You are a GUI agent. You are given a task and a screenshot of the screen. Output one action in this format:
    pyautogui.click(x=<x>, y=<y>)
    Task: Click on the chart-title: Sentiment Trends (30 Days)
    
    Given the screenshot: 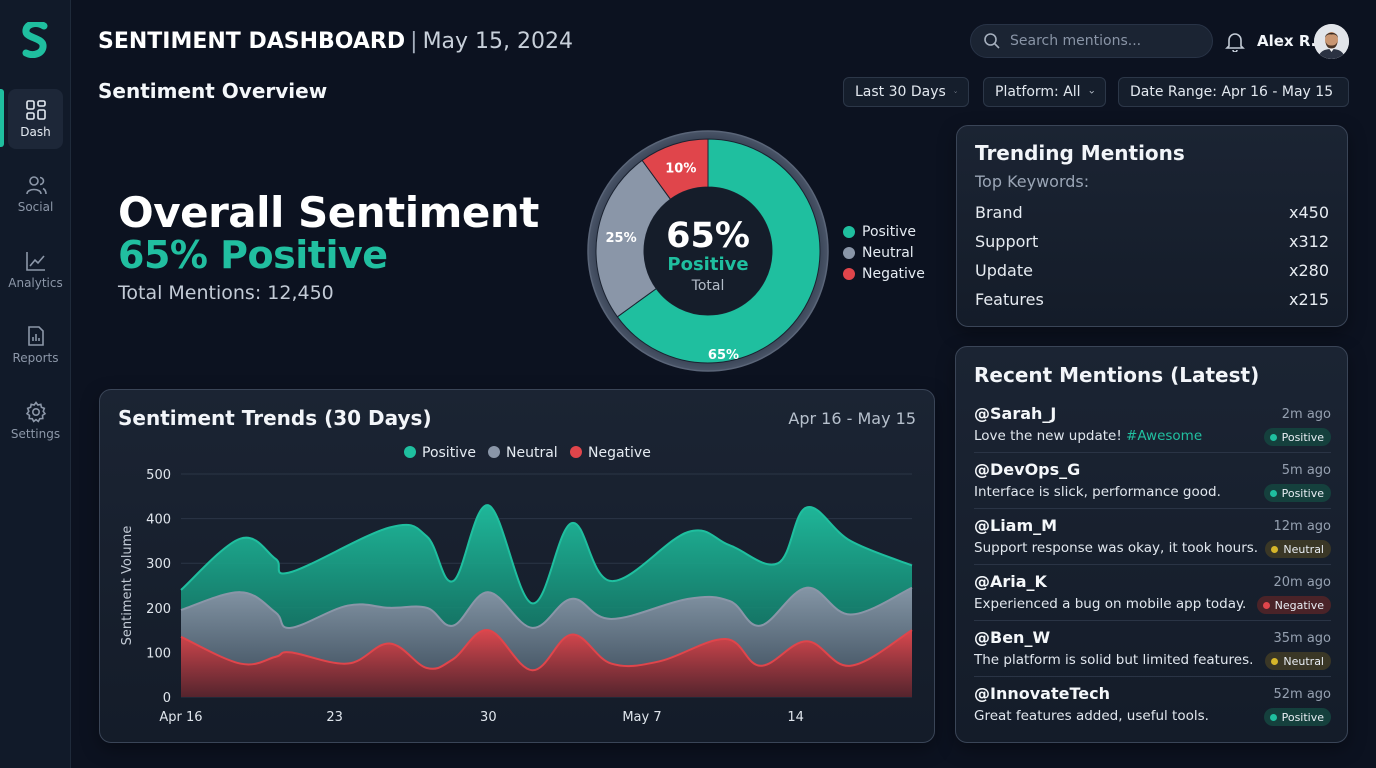 What is the action you would take?
    pyautogui.click(x=275, y=418)
    